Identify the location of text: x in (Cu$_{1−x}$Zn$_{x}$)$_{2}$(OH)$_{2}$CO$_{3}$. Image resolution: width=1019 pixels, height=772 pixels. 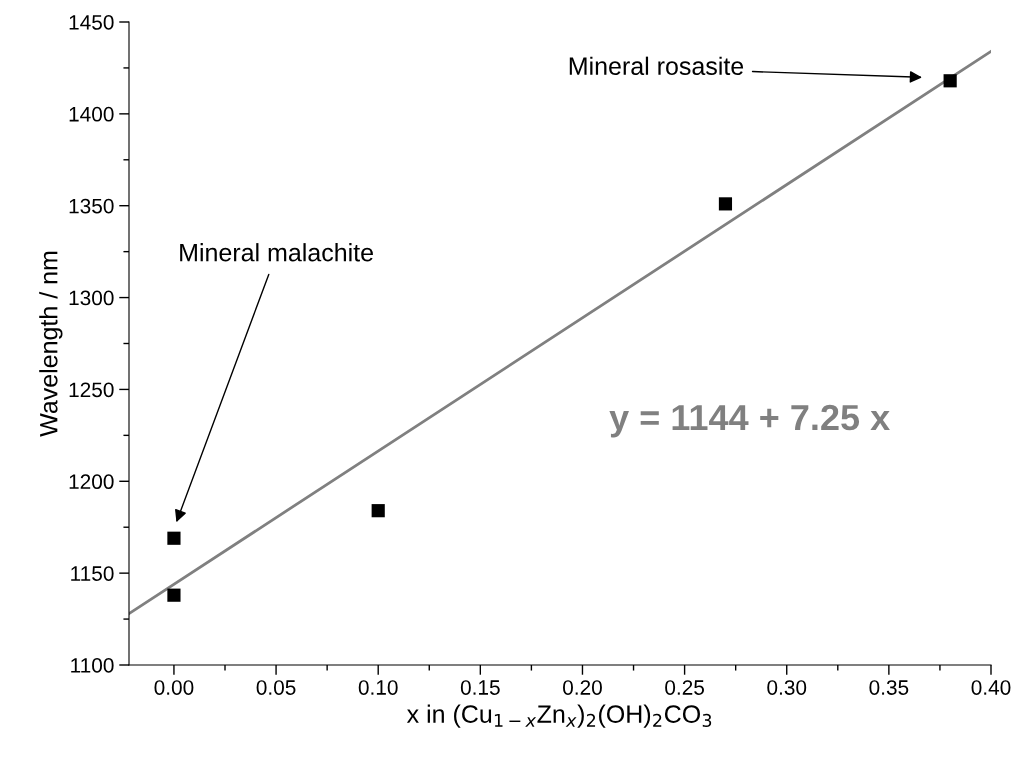
(559, 716).